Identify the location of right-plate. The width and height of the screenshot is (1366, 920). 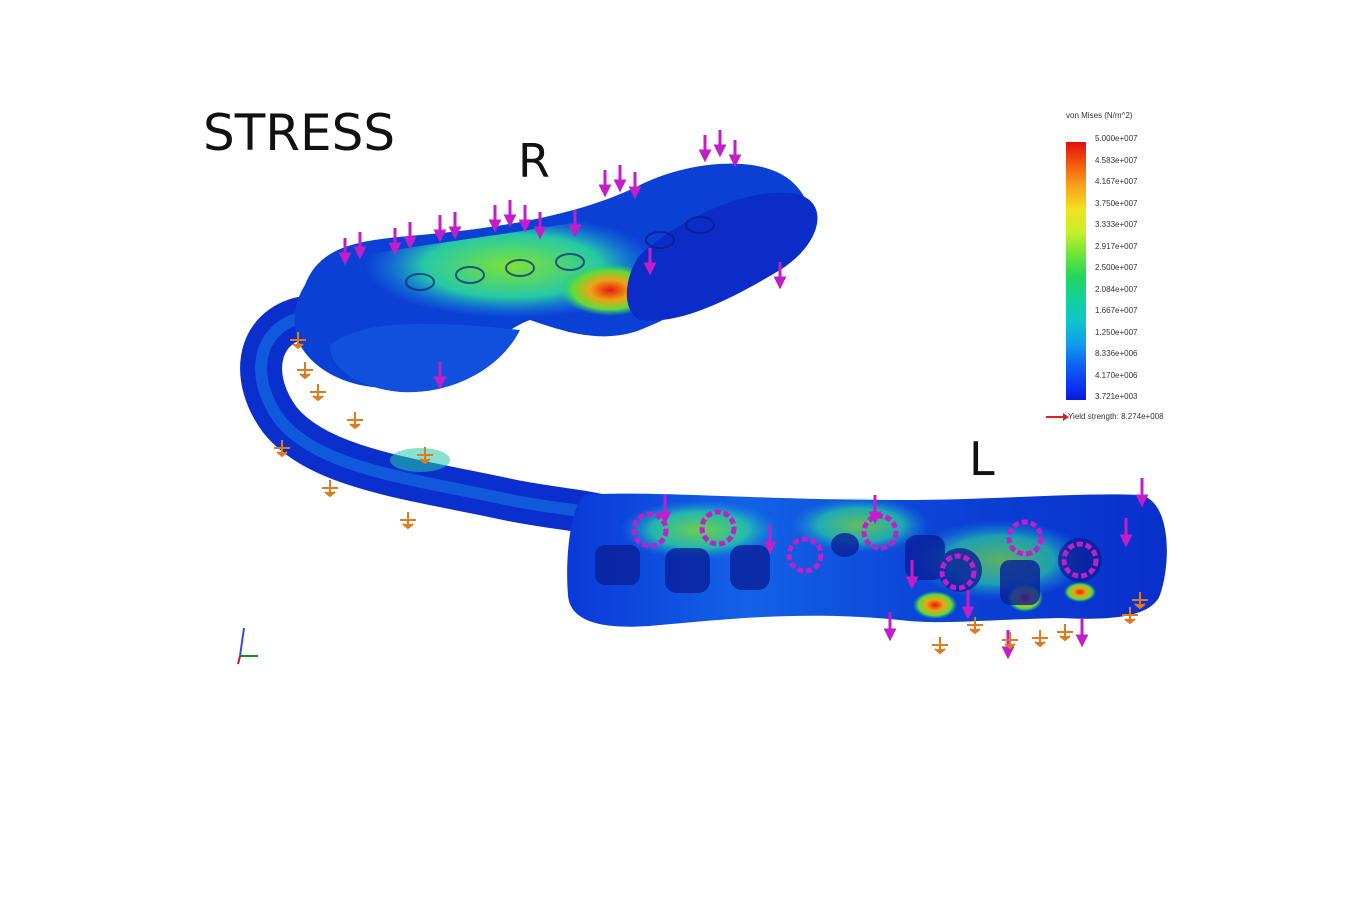
(556, 278).